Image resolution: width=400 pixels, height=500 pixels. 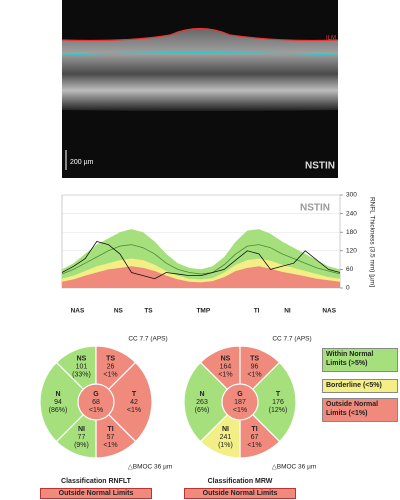 What do you see at coordinates (148, 311) in the screenshot?
I see `x-tick-label: TS` at bounding box center [148, 311].